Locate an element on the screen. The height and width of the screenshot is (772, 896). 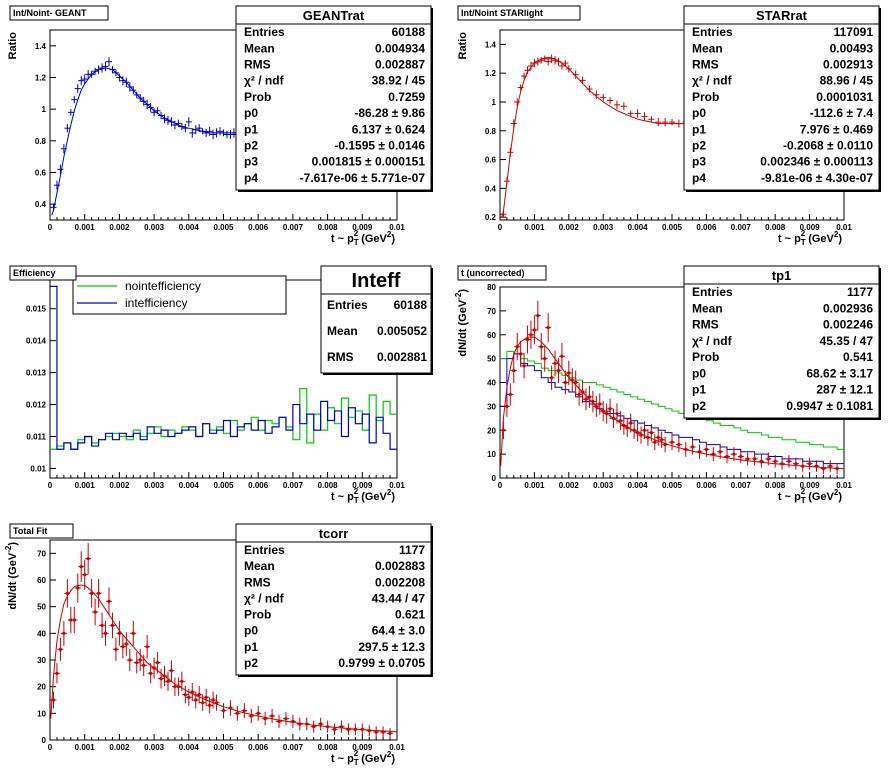
stats-name: GEANTrat is located at coordinates (334, 15).